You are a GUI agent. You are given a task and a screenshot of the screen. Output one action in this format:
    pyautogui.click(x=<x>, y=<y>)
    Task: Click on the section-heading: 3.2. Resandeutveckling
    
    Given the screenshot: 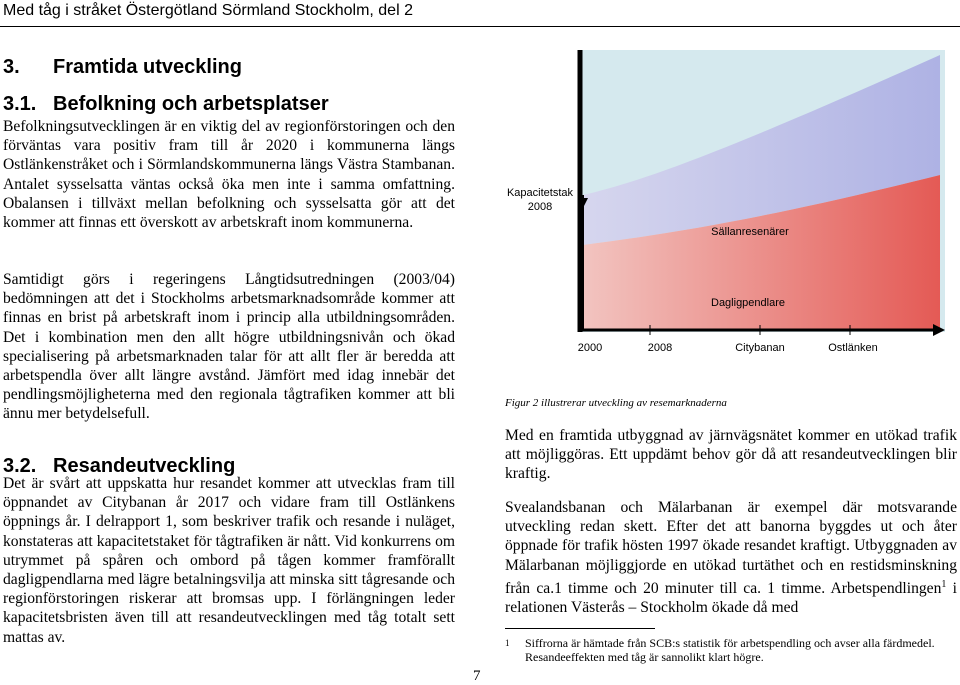 What is the action you would take?
    pyautogui.click(x=229, y=466)
    